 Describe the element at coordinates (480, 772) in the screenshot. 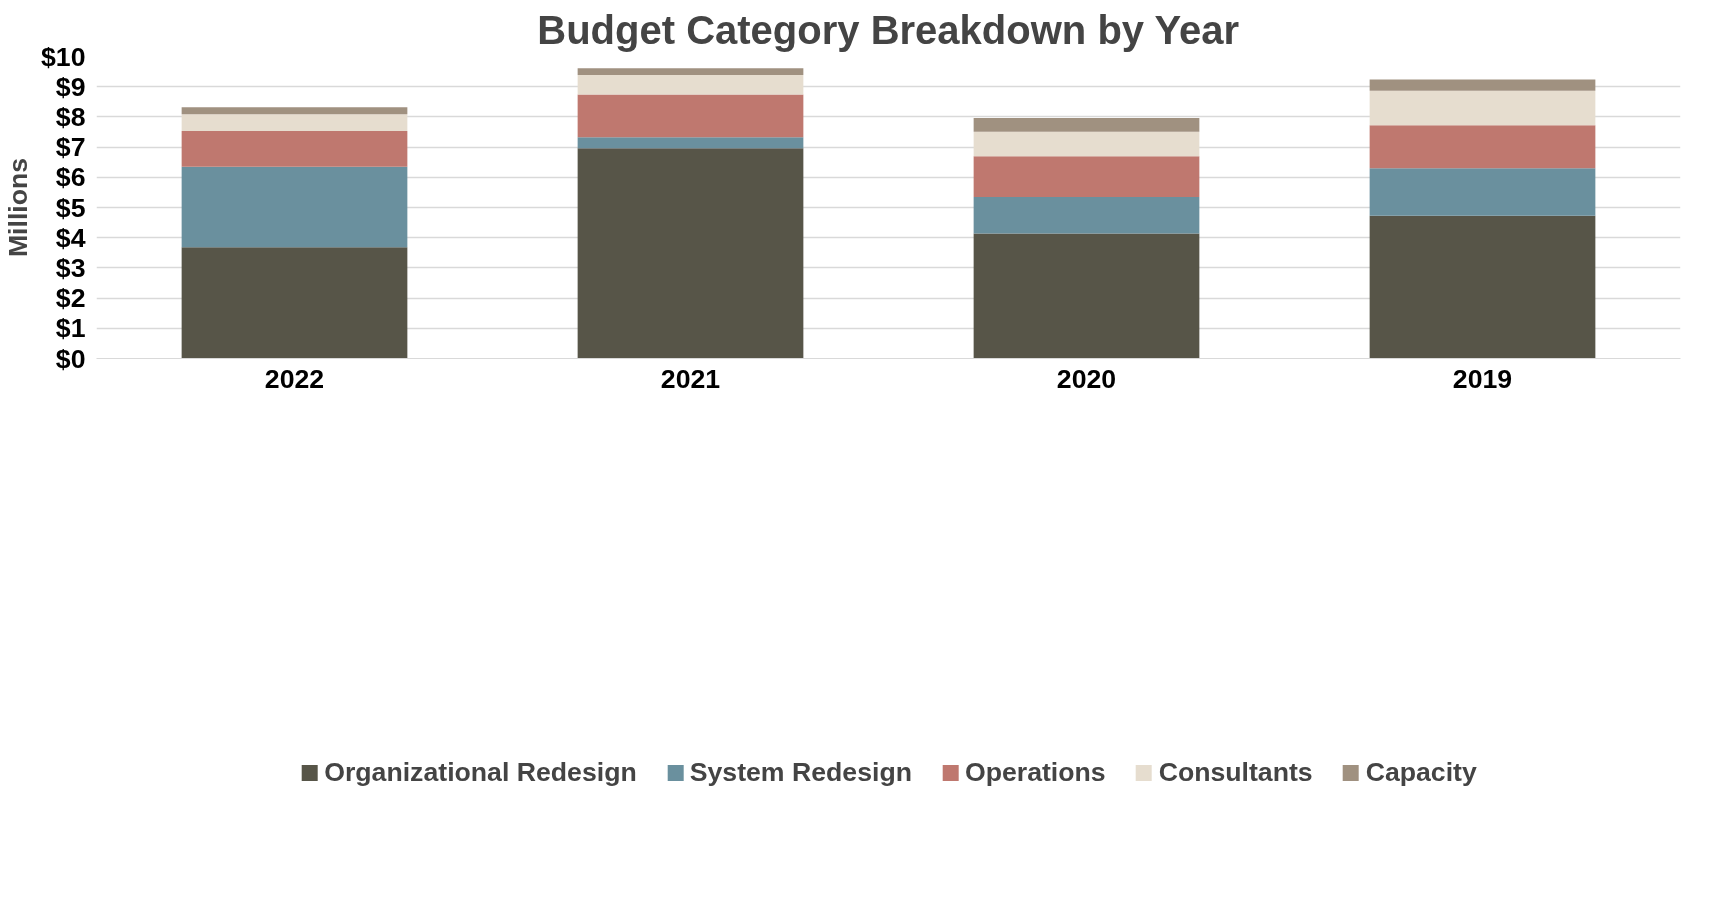

I see `legend-label: Organizational Redesign` at that location.